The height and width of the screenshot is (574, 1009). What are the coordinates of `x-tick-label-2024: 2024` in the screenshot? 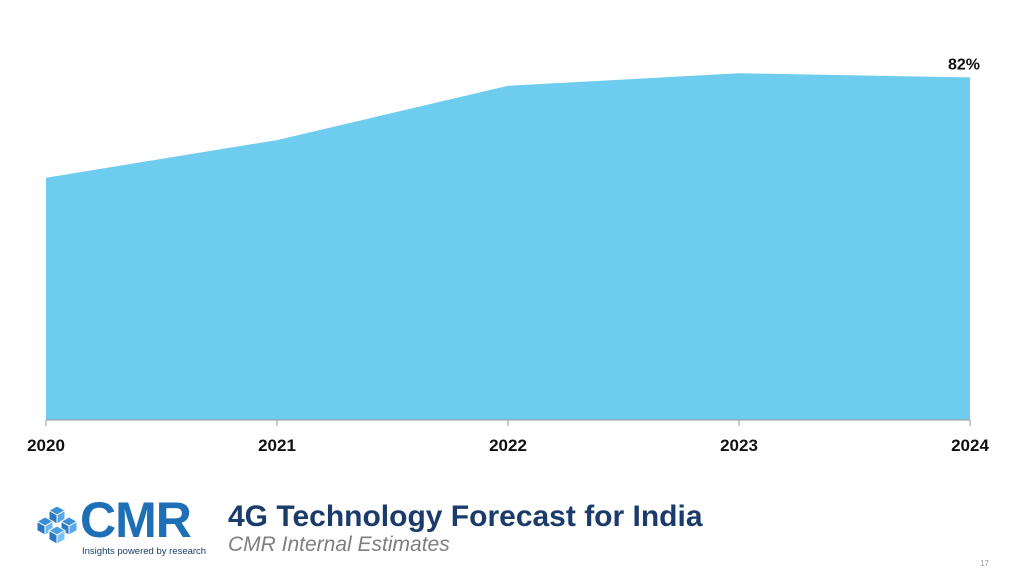 It's located at (970, 445).